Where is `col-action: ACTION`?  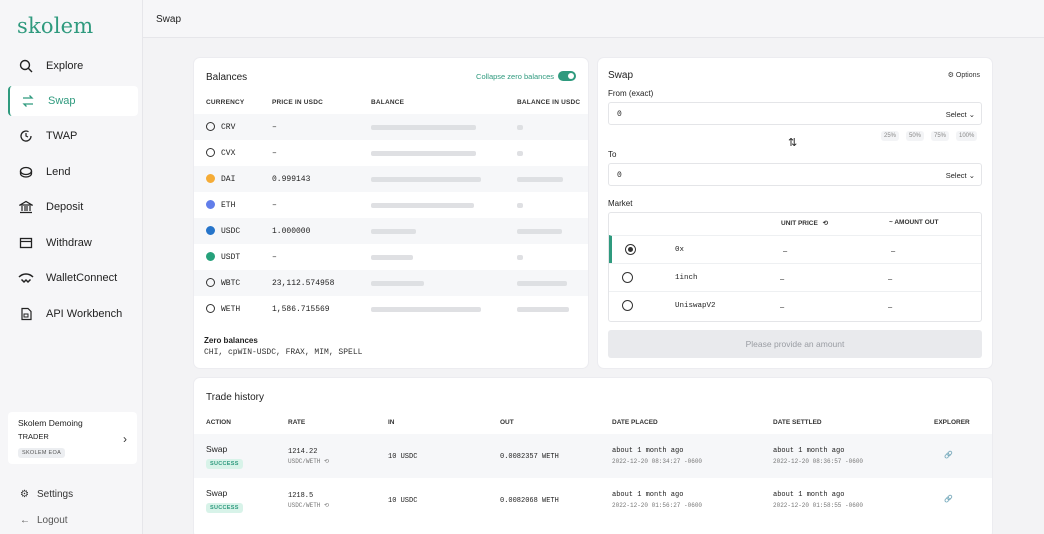 col-action: ACTION is located at coordinates (218, 422).